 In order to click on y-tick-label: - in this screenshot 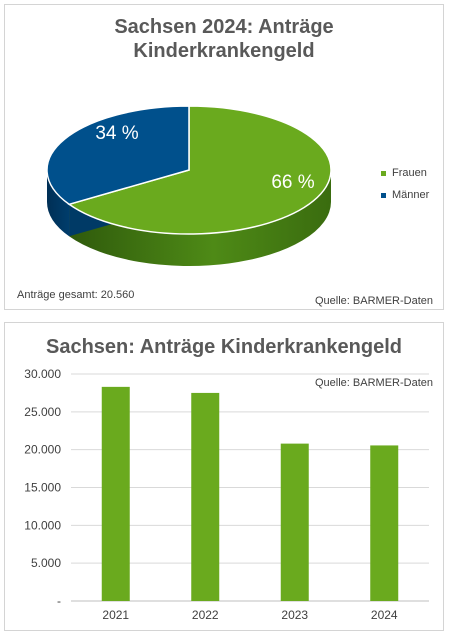, I will do `click(59, 601)`.